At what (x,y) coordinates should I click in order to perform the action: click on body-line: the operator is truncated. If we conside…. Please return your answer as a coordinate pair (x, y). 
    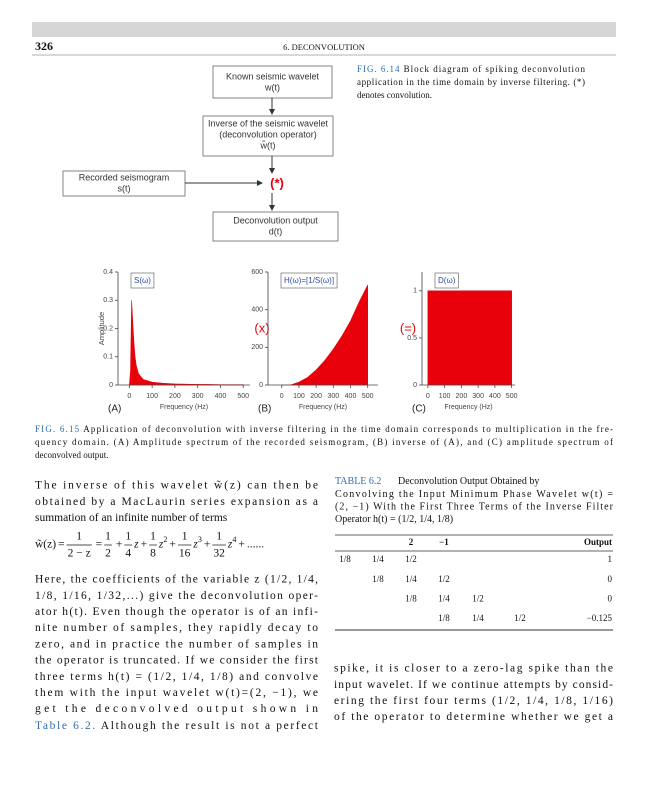
    Looking at the image, I should click on (177, 661).